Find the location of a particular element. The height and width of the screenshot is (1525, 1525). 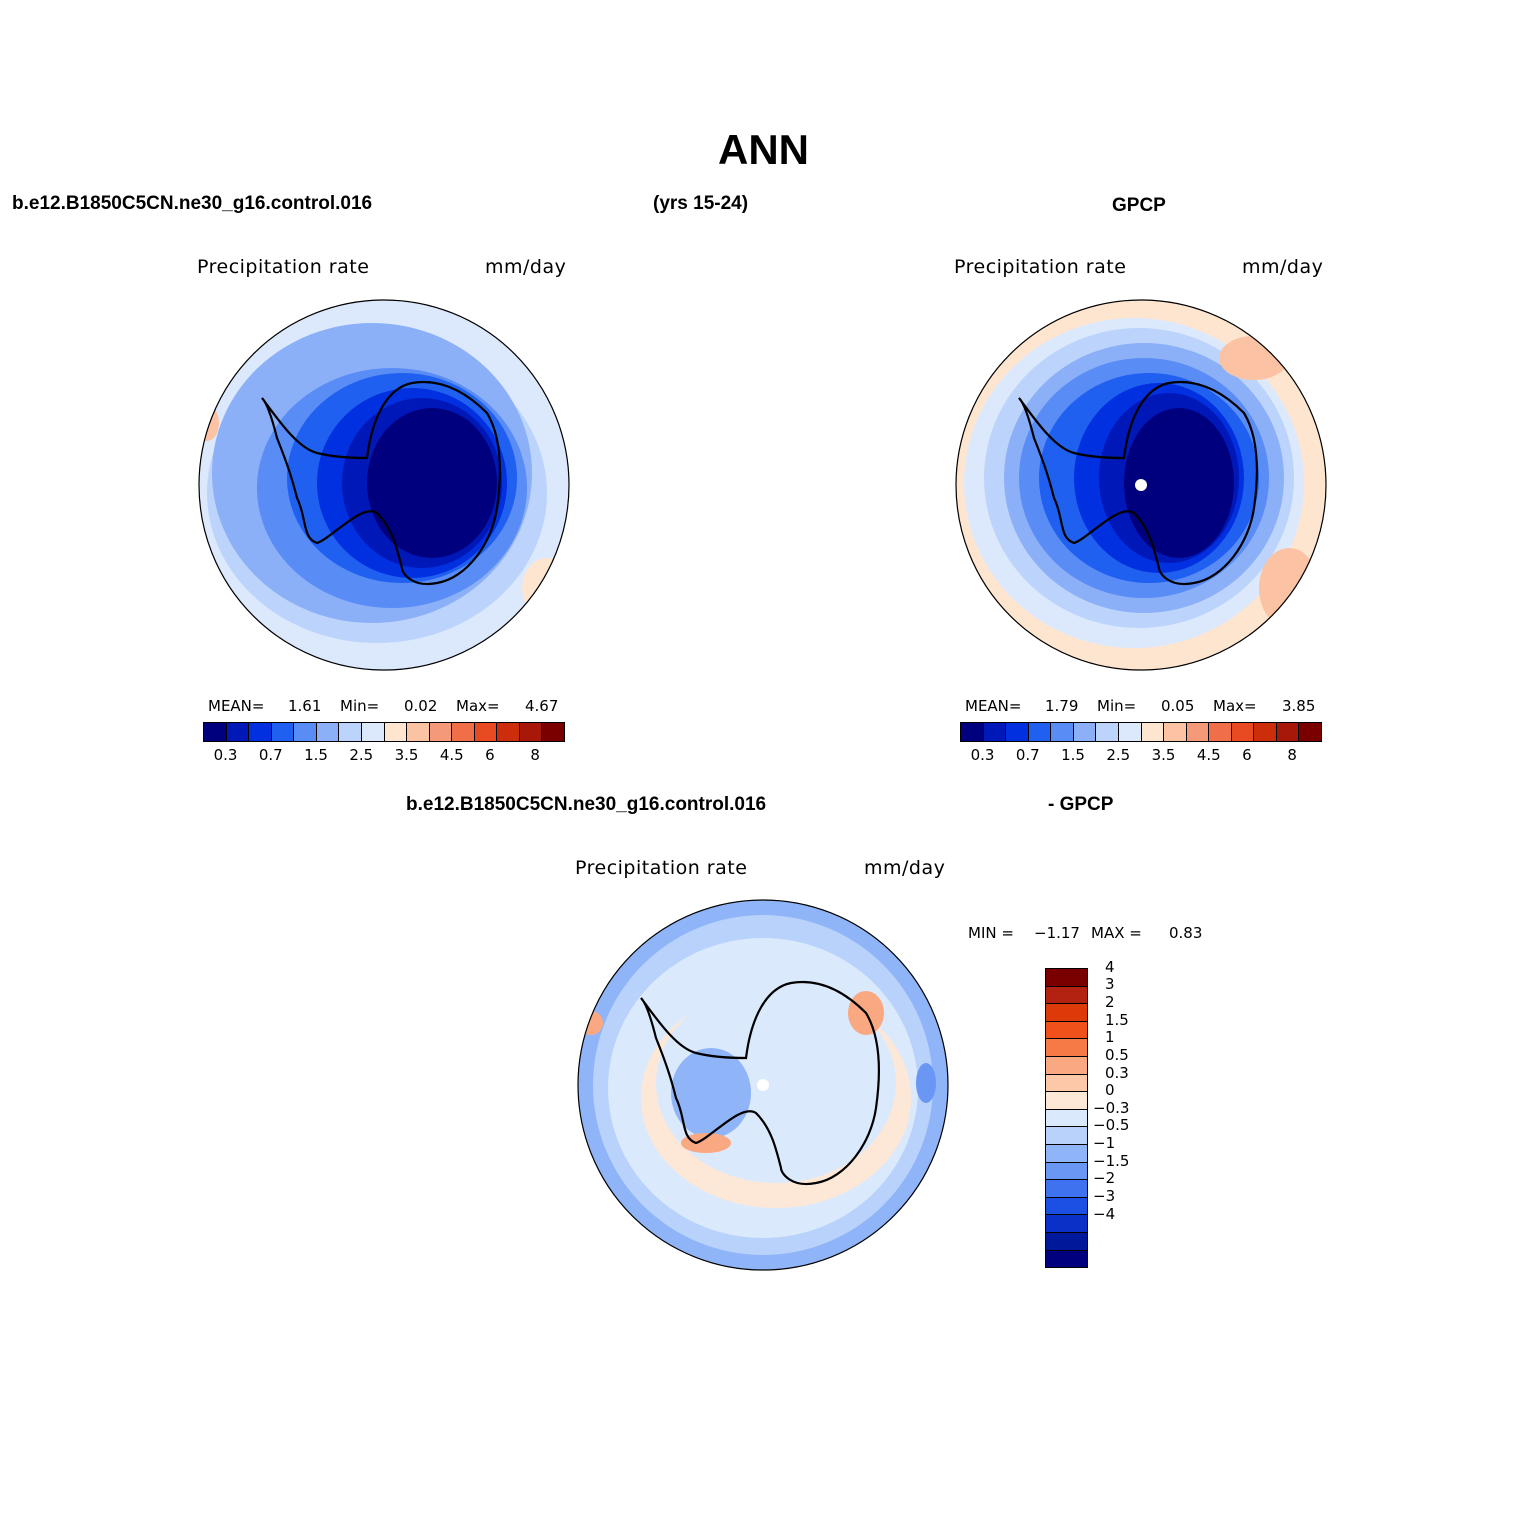

panel1-case-label: b.e12.B1850C5CN.ne30_g16.control.016 is located at coordinates (192, 203).